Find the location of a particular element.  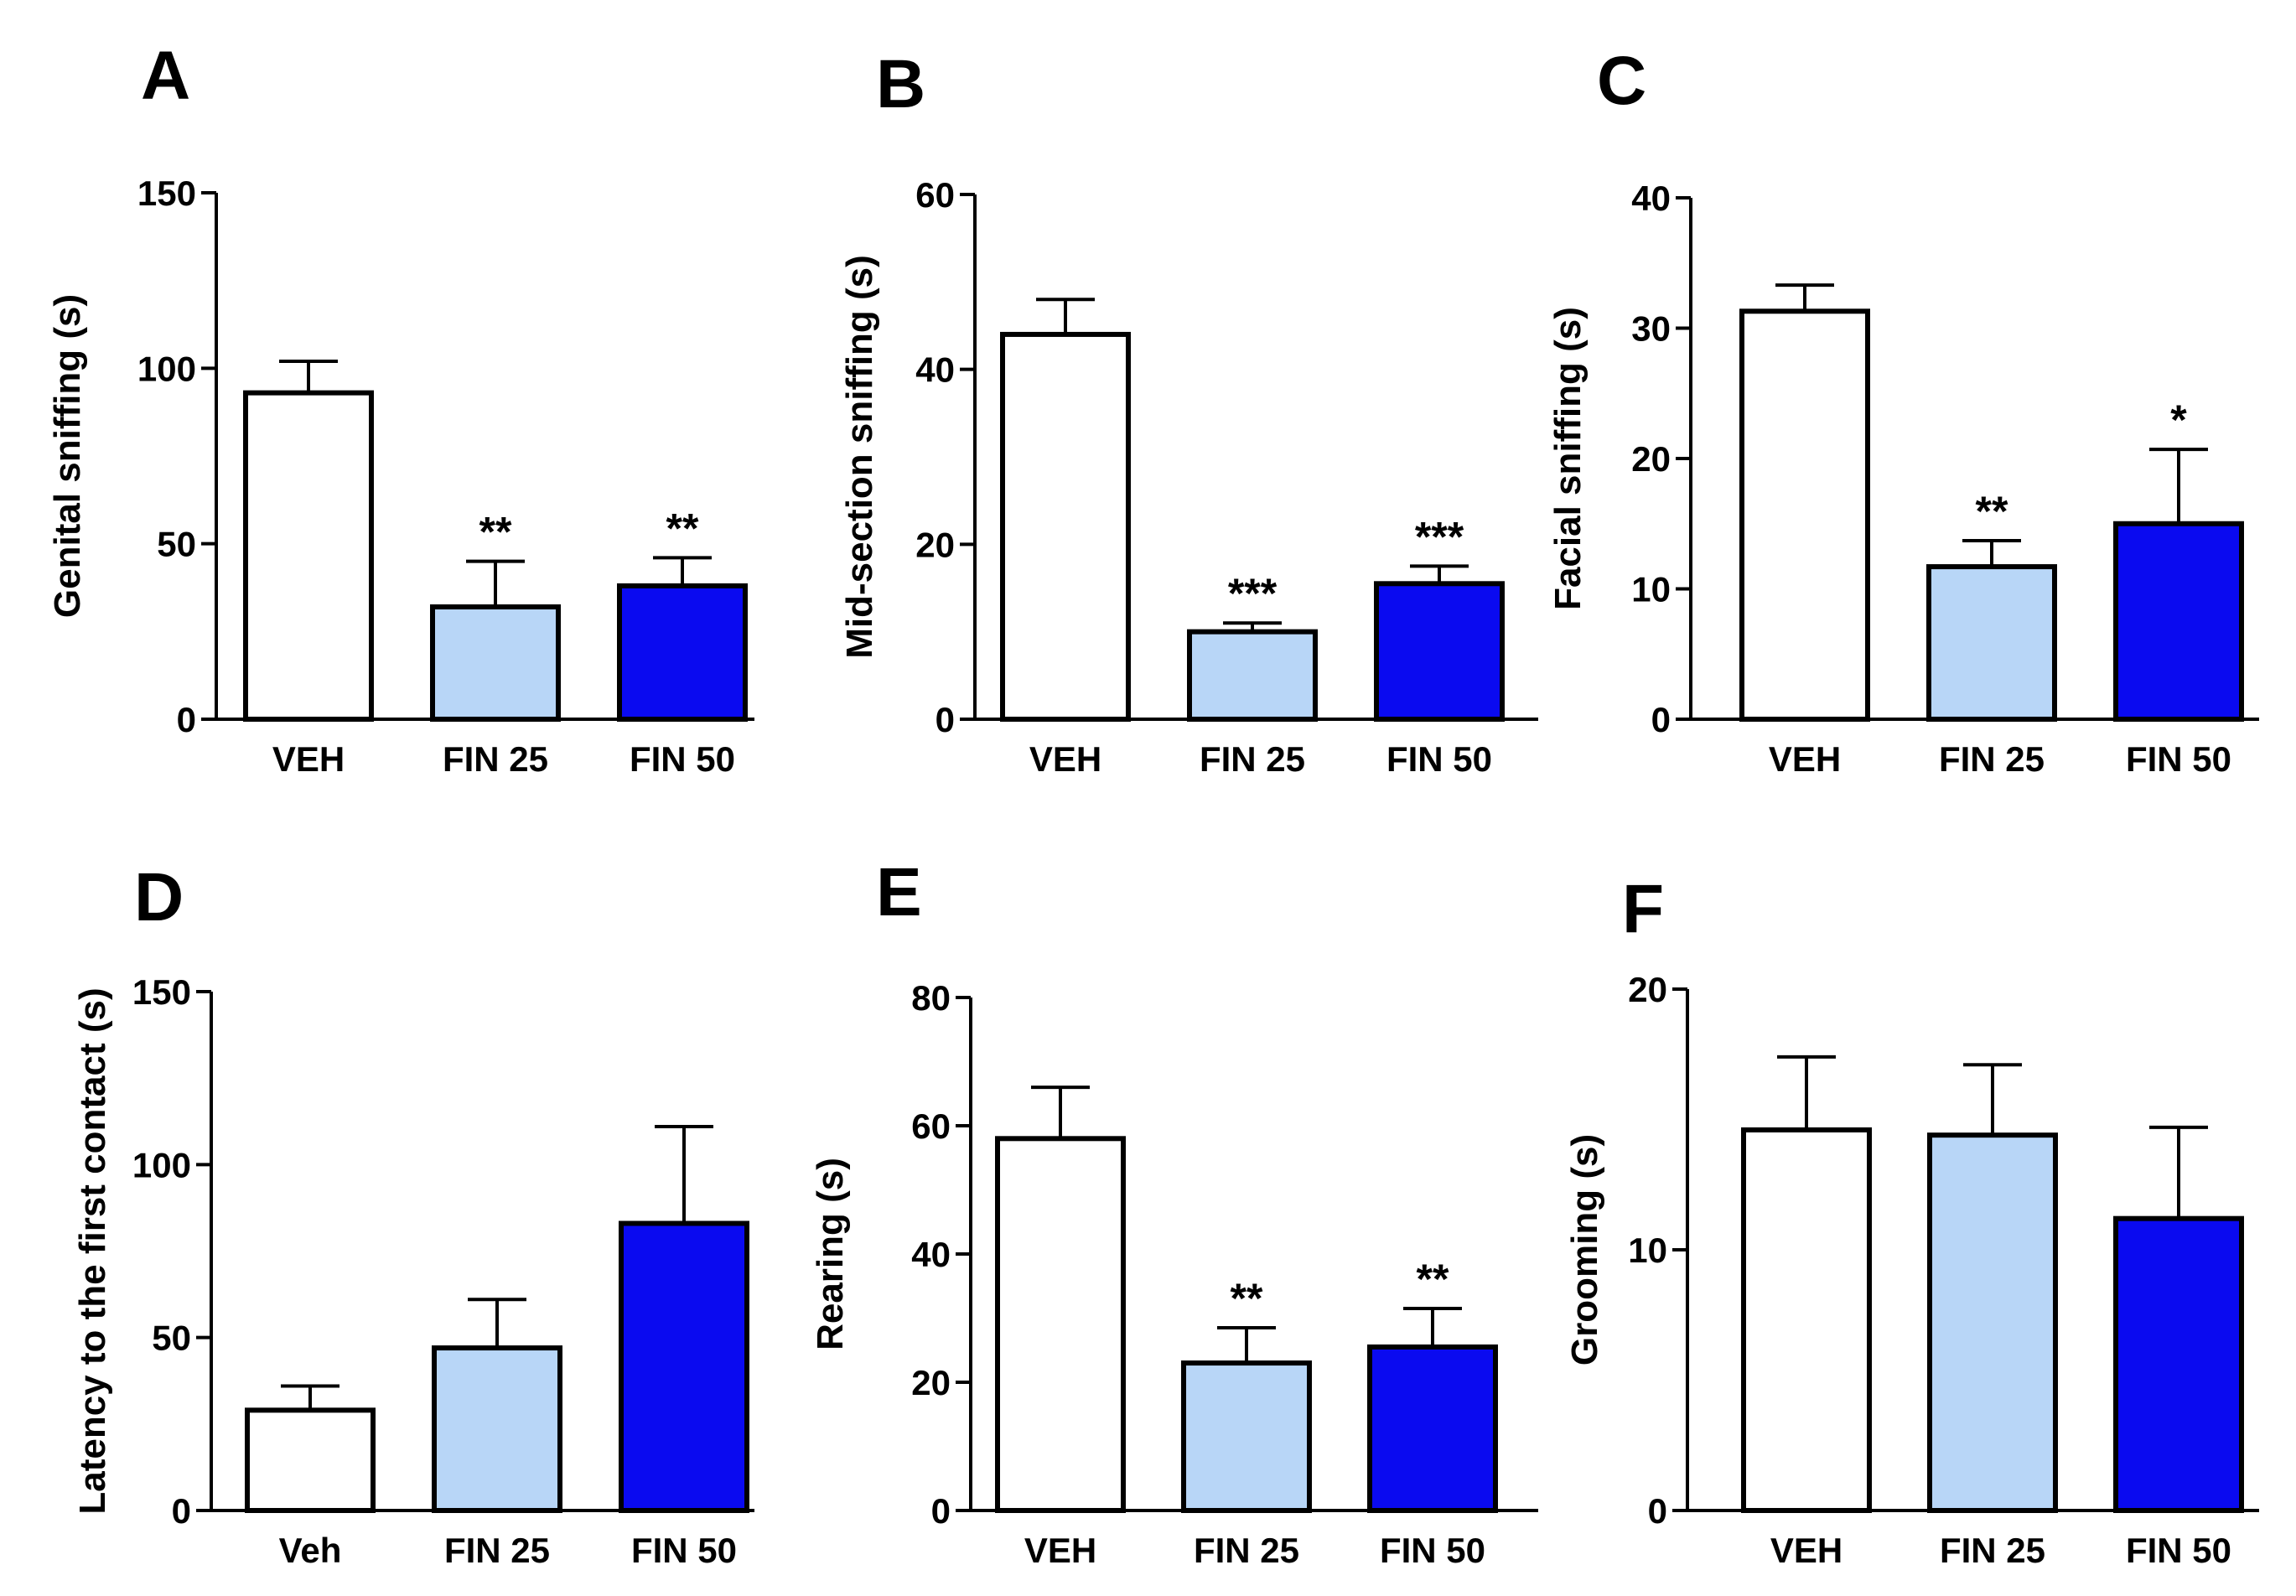

panel-letter: C is located at coordinates (1621, 81).